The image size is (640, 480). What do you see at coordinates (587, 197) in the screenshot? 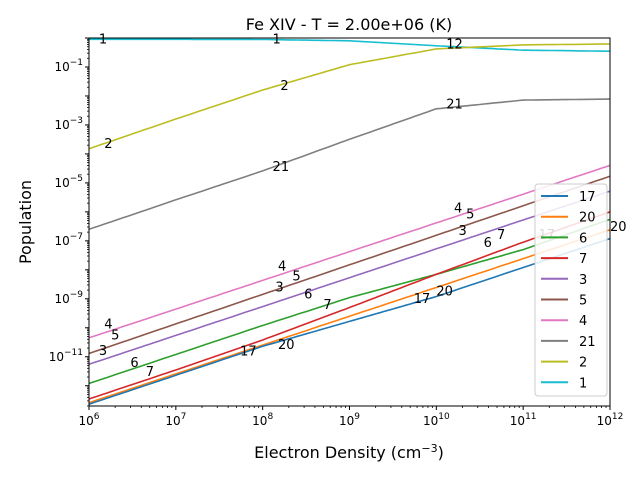
I see `legend-label: 17` at bounding box center [587, 197].